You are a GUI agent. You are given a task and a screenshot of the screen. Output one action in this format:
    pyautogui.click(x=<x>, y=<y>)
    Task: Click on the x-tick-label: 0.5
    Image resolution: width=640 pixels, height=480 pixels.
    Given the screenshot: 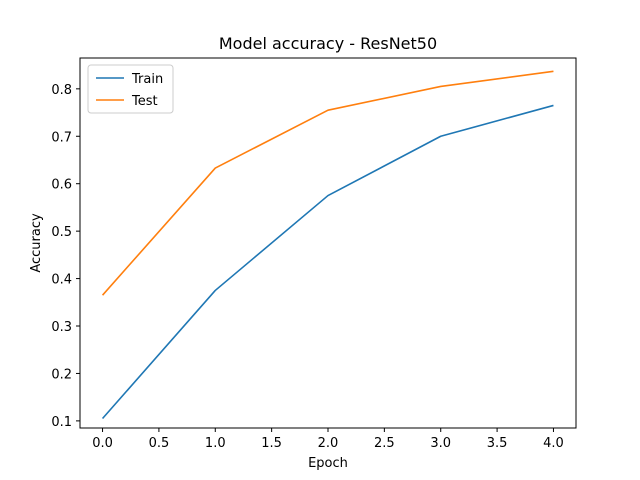 What is the action you would take?
    pyautogui.click(x=159, y=443)
    